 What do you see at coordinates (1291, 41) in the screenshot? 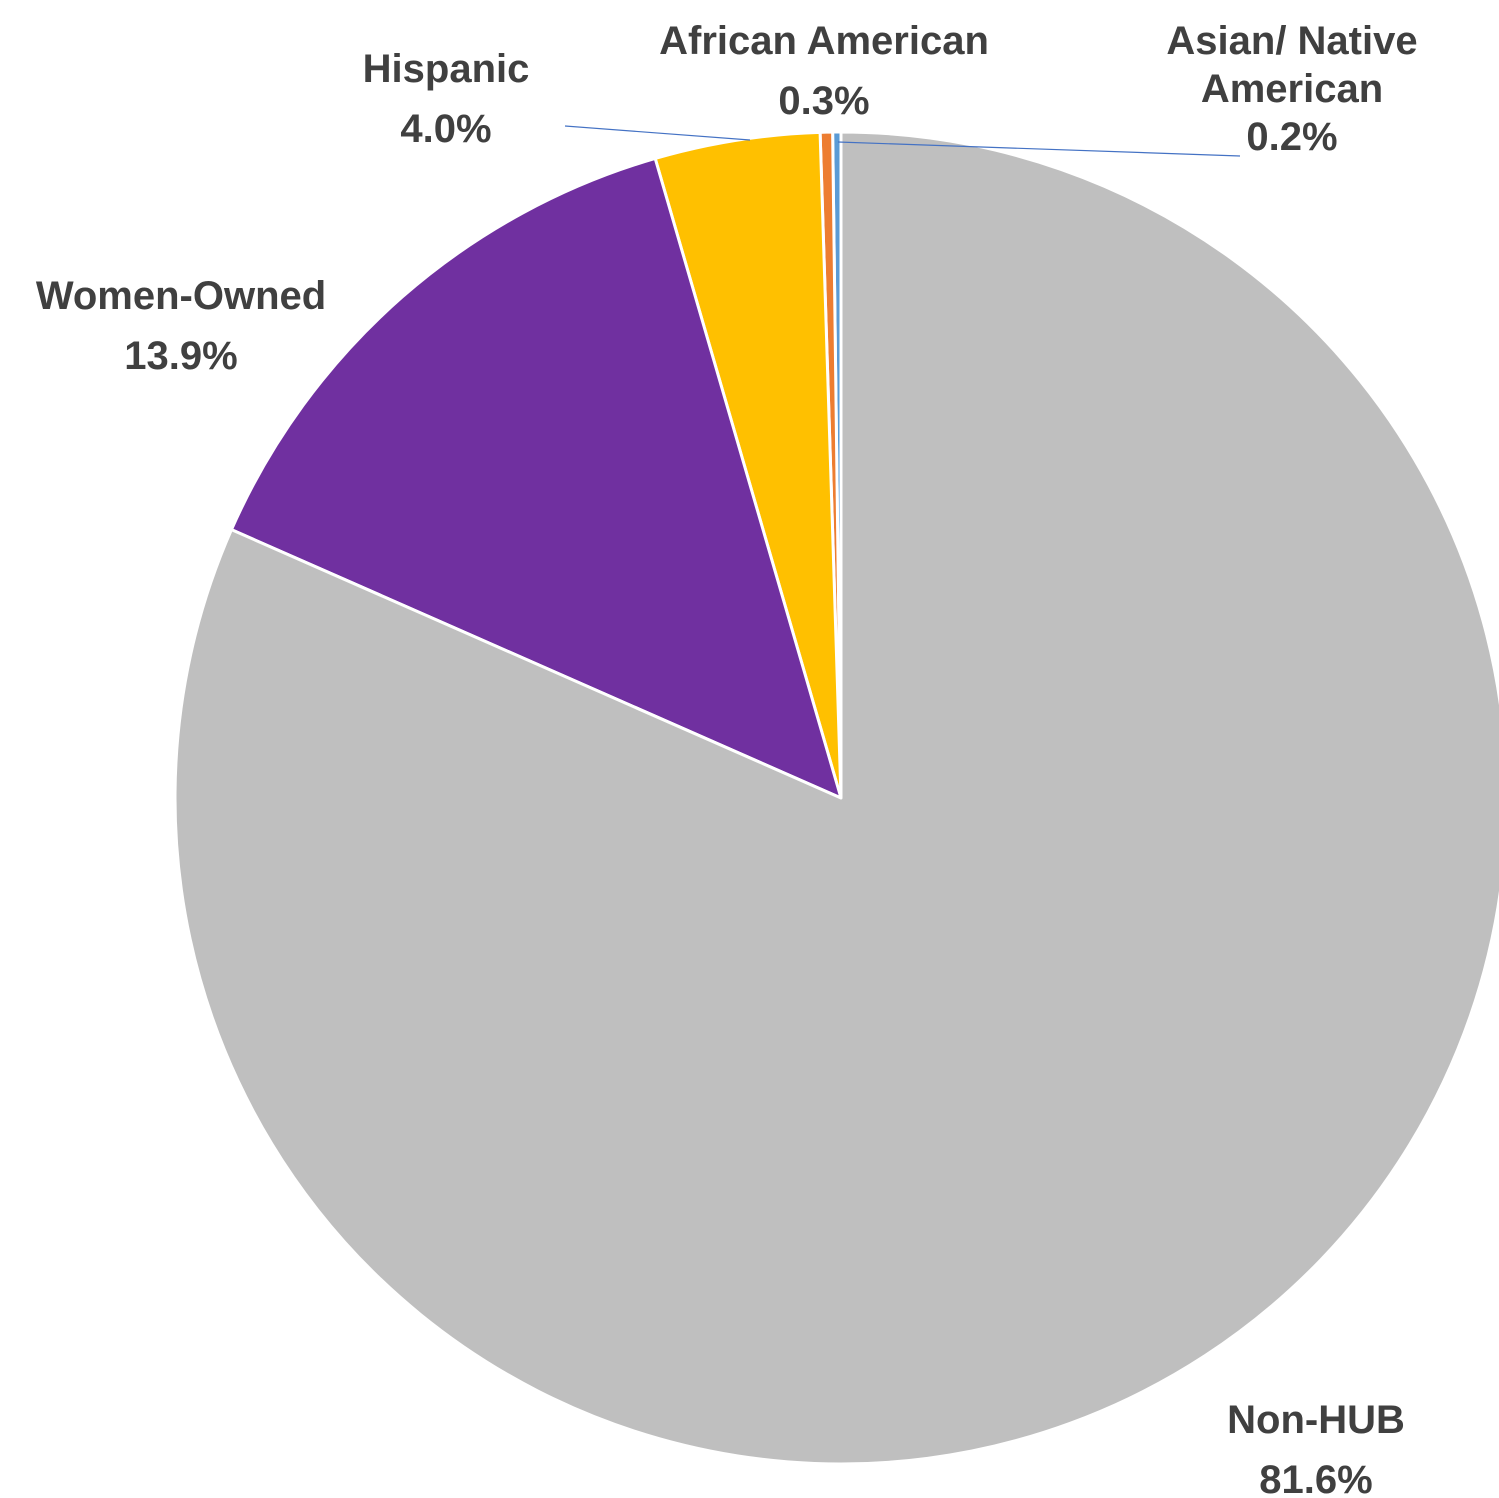
I see `data-label-name: Asian/ Native` at bounding box center [1291, 41].